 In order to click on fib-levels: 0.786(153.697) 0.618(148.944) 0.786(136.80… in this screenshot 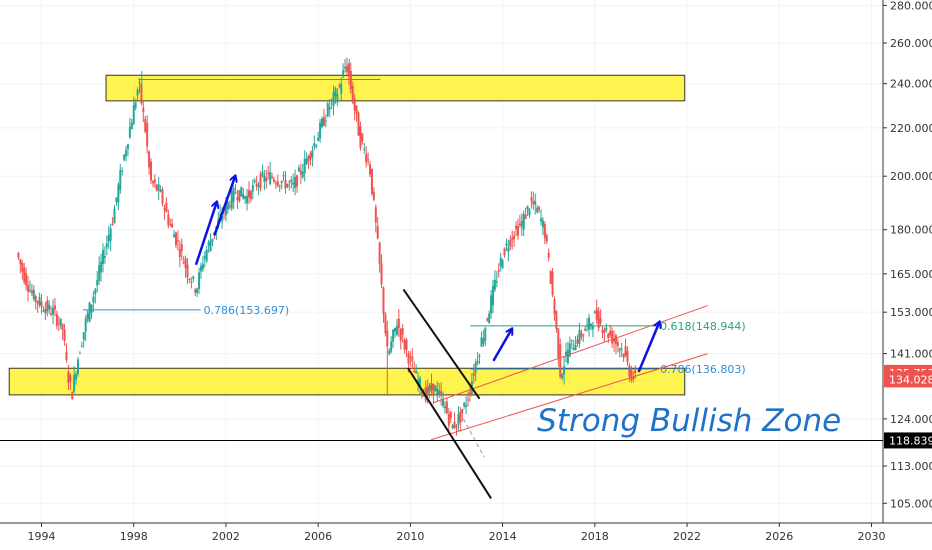, I will do `click(414, 340)`.